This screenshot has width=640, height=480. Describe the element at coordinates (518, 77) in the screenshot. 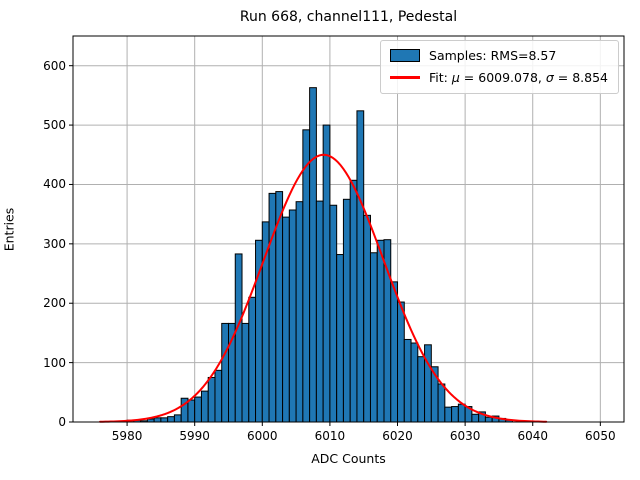

I see `legend-fit-label: Fit: μ = 6009.078, σ = 8.854` at that location.